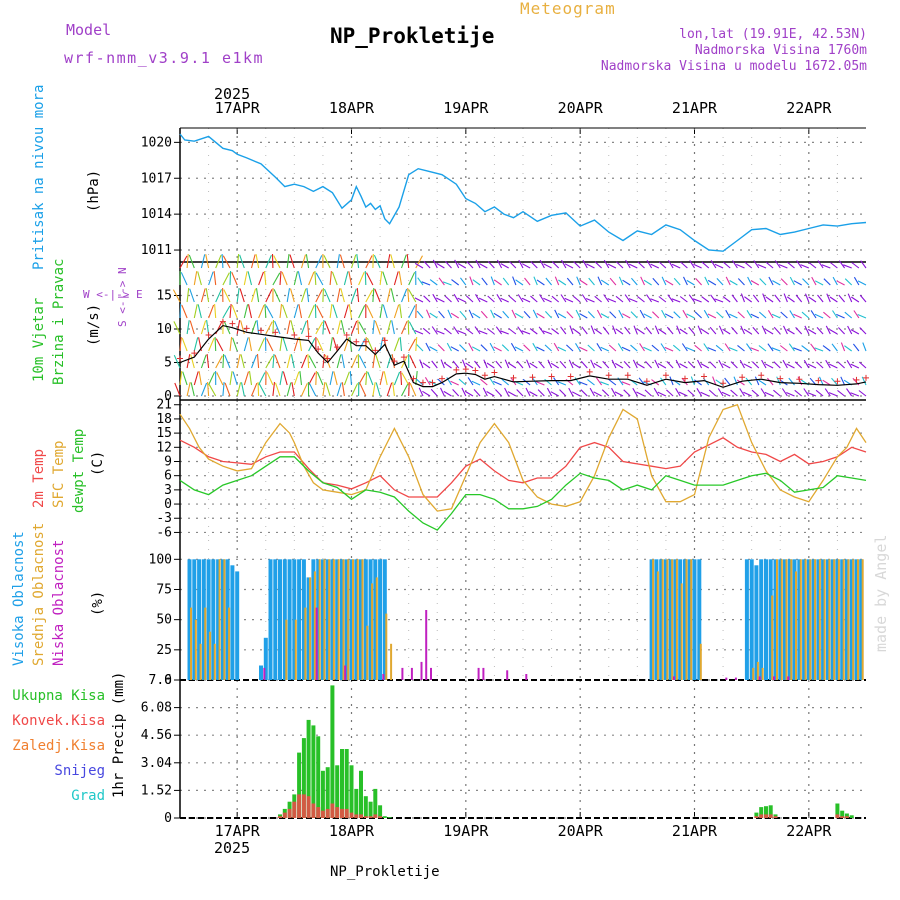  I want to click on wind-speed-series, so click(523, 353).